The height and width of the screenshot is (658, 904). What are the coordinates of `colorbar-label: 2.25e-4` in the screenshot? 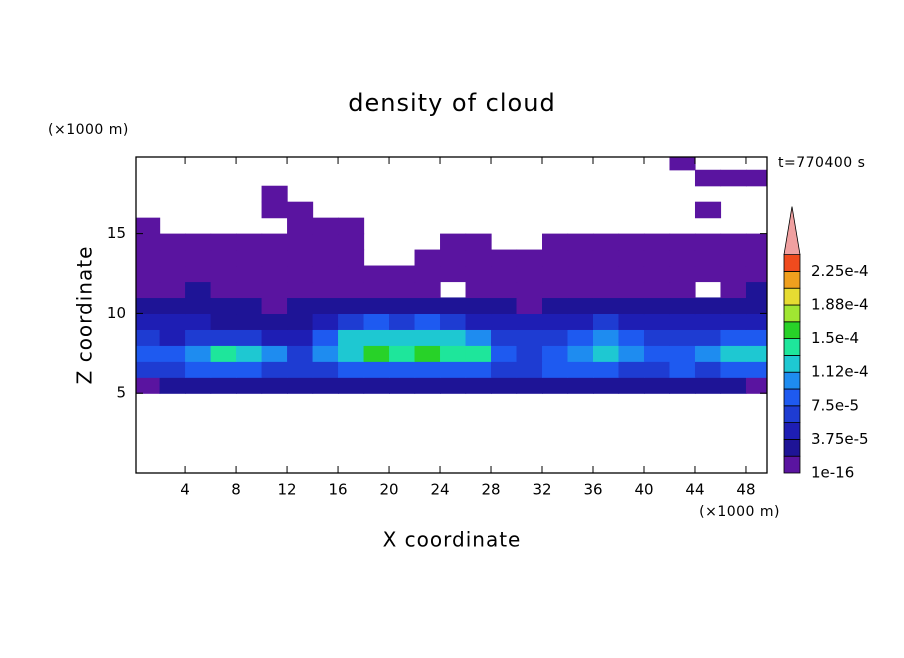 It's located at (840, 271).